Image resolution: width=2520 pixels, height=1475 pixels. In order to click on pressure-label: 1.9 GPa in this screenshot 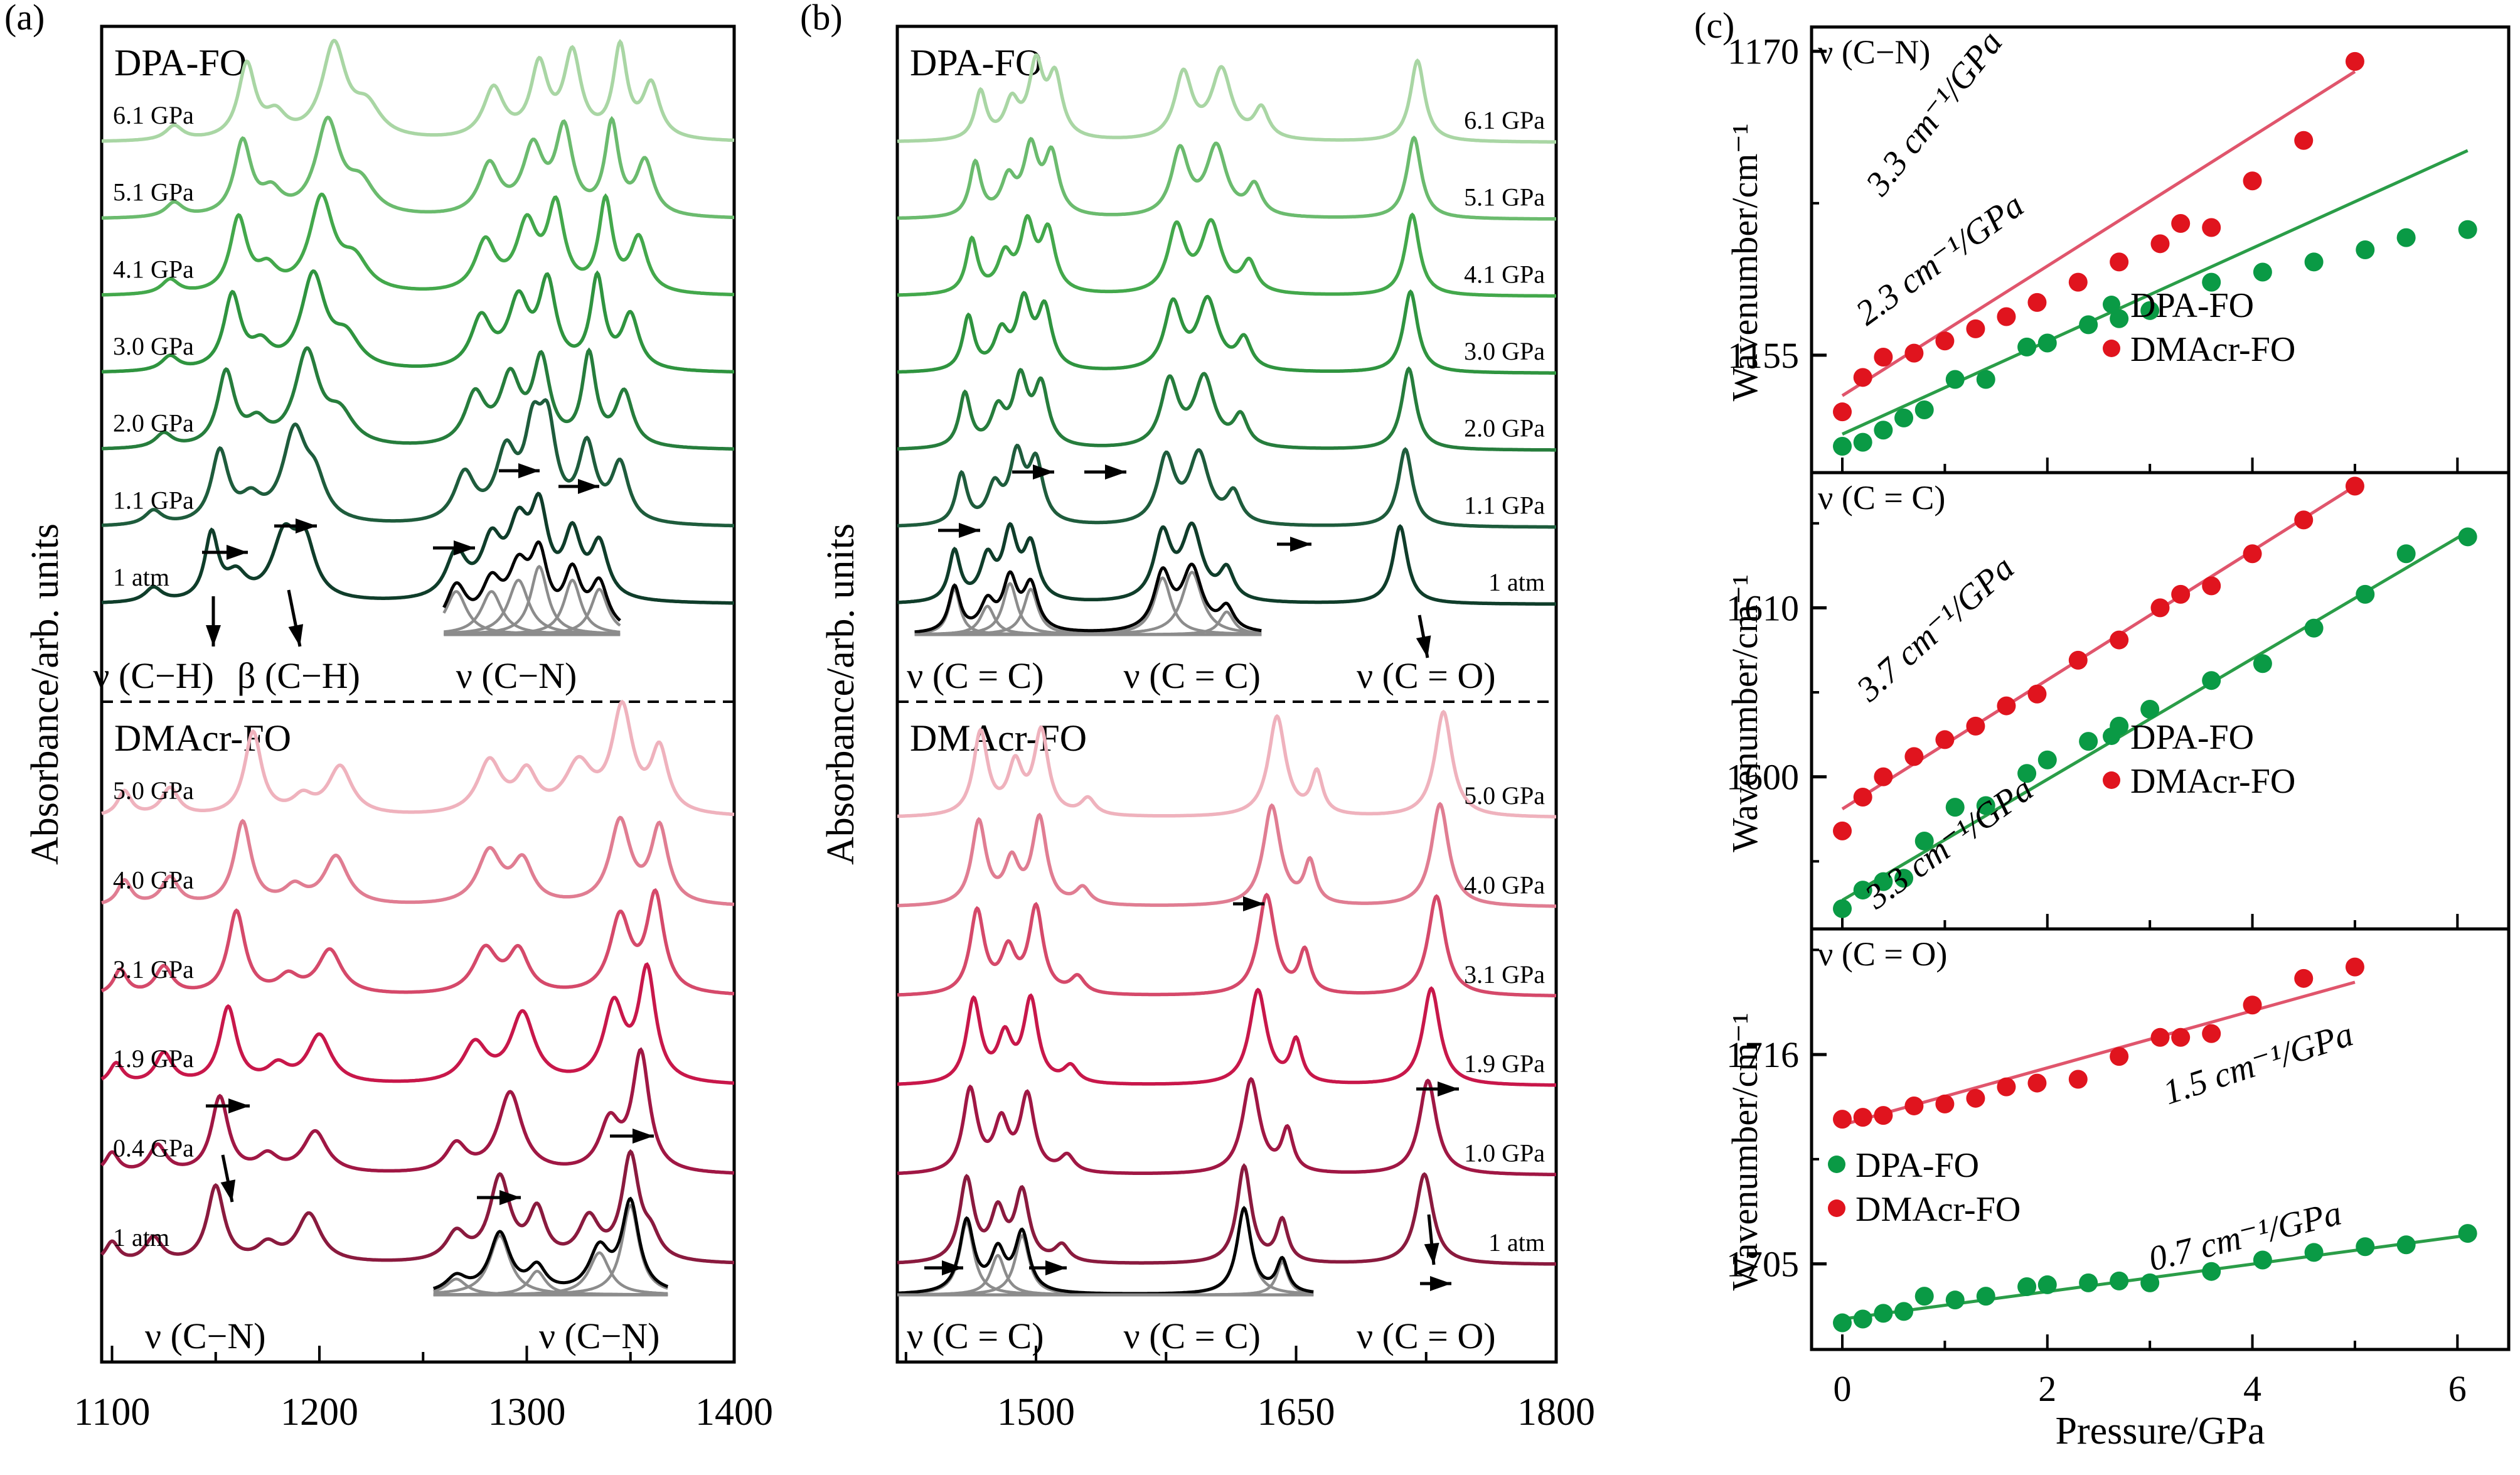, I will do `click(153, 1058)`.